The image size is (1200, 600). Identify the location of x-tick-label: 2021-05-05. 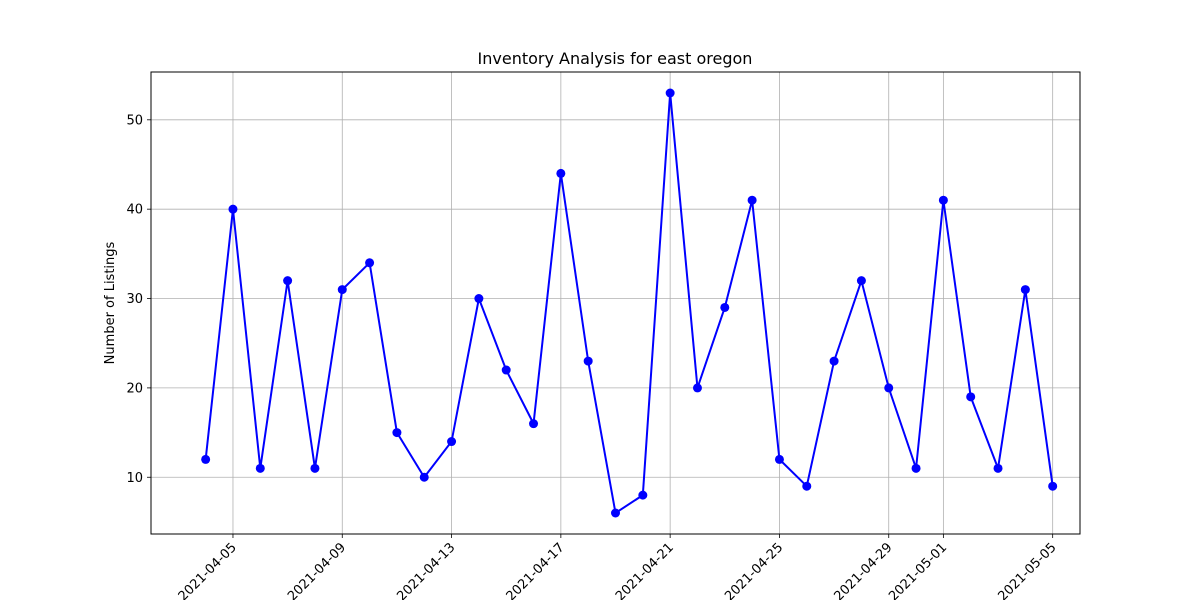
(1027, 570).